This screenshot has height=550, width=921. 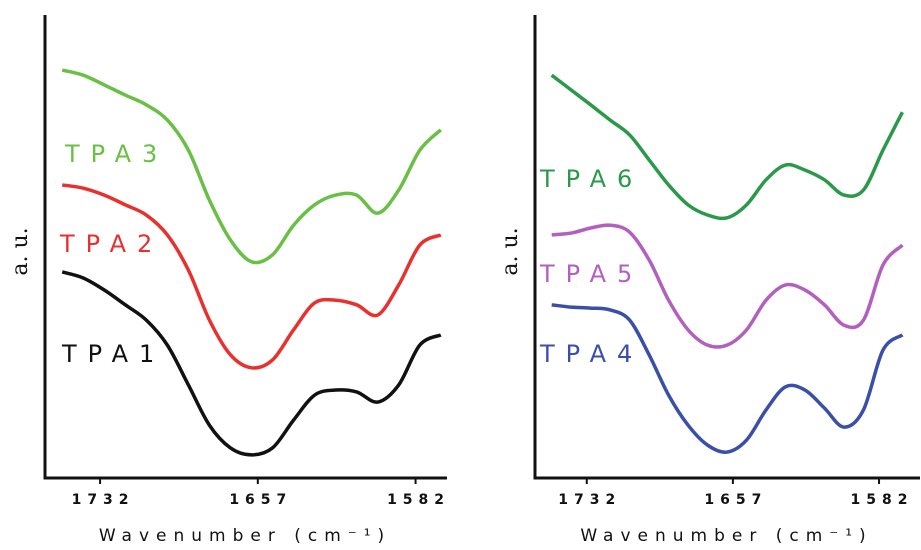 What do you see at coordinates (591, 274) in the screenshot?
I see `series-label: TPA5` at bounding box center [591, 274].